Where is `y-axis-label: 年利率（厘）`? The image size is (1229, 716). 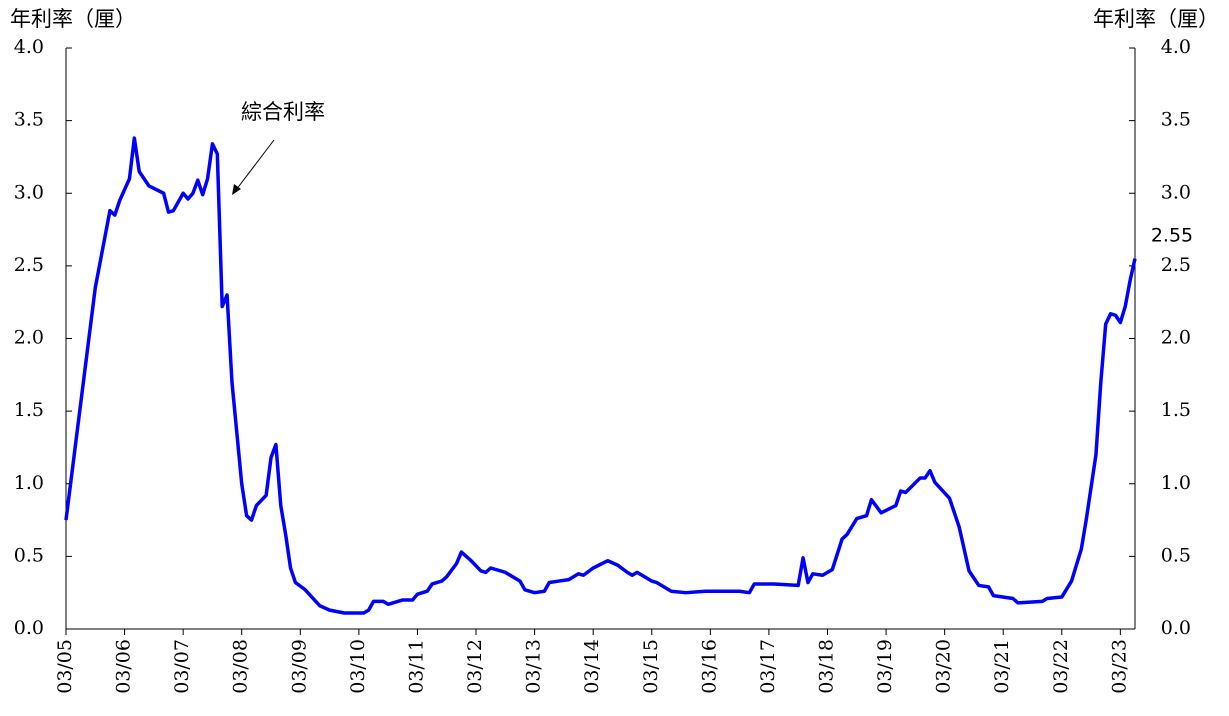 y-axis-label: 年利率（厘） is located at coordinates (73, 19).